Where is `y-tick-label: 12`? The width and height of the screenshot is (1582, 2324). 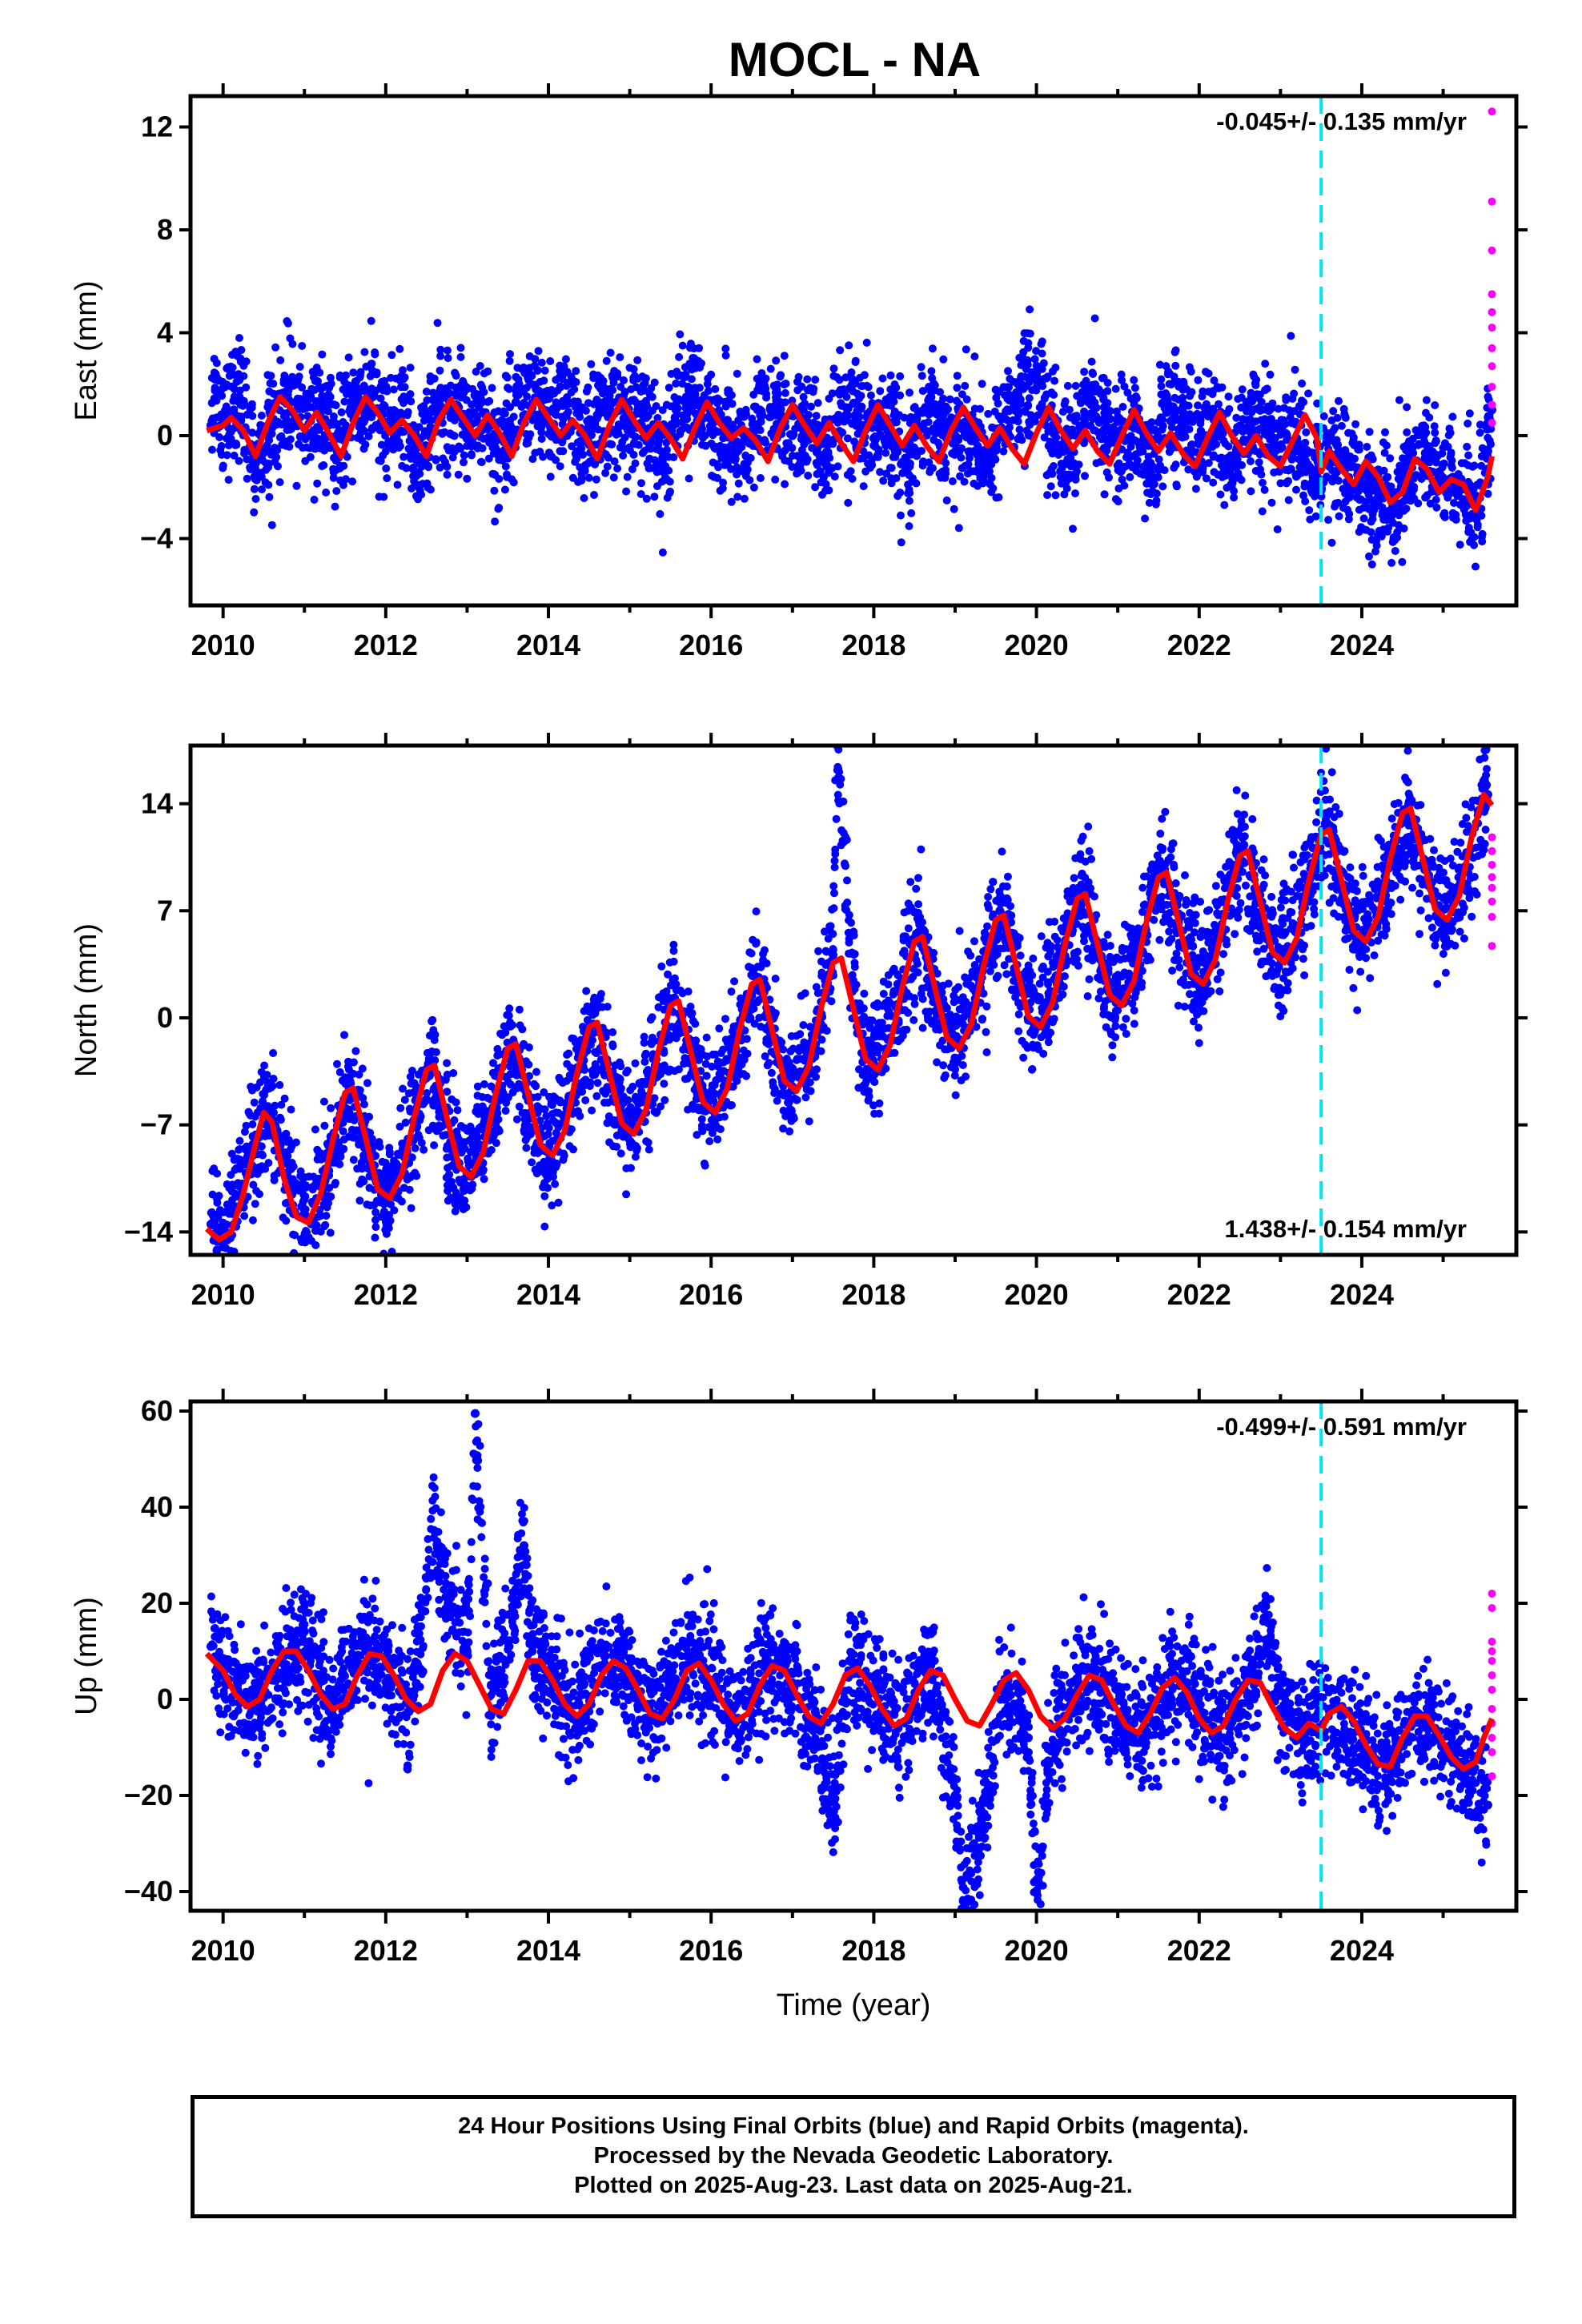 y-tick-label: 12 is located at coordinates (157, 127).